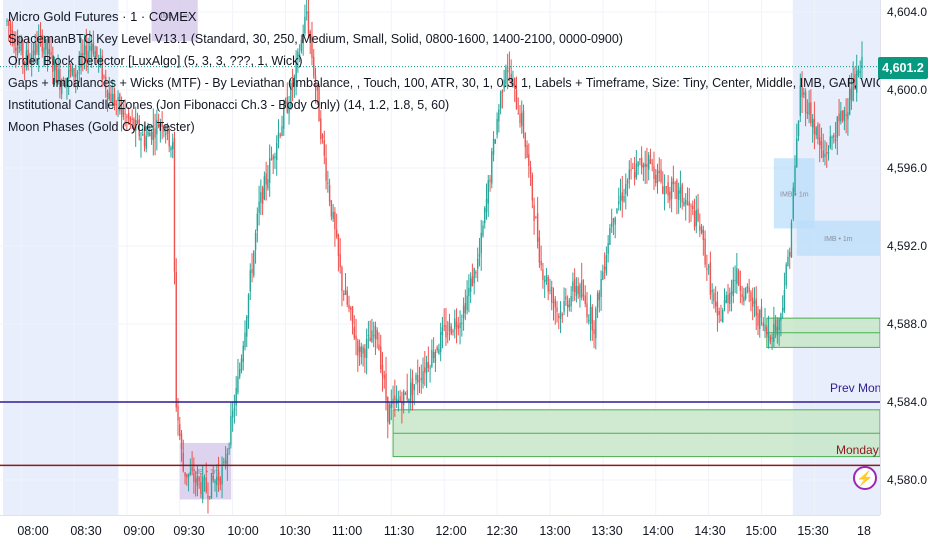 This screenshot has width=932, height=551. What do you see at coordinates (658, 531) in the screenshot?
I see `time-tick: 14:00` at bounding box center [658, 531].